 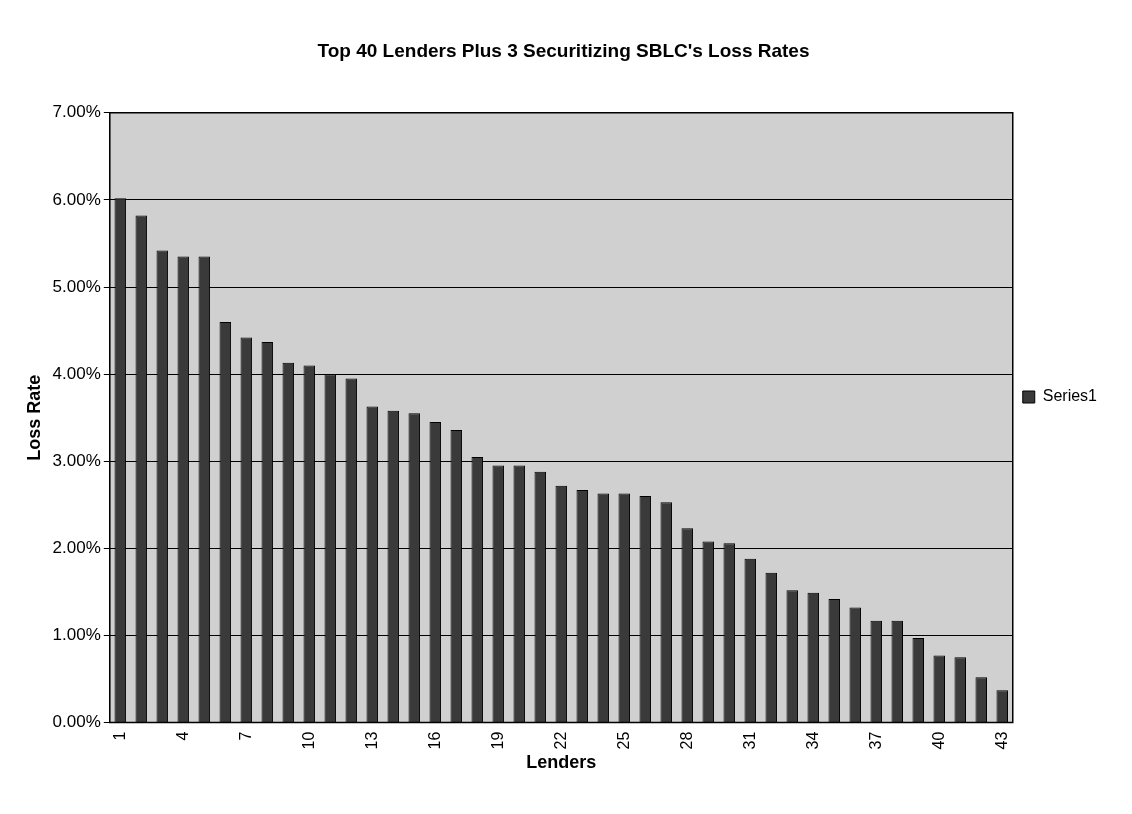 What do you see at coordinates (1001, 740) in the screenshot?
I see `x-tick-label: 43` at bounding box center [1001, 740].